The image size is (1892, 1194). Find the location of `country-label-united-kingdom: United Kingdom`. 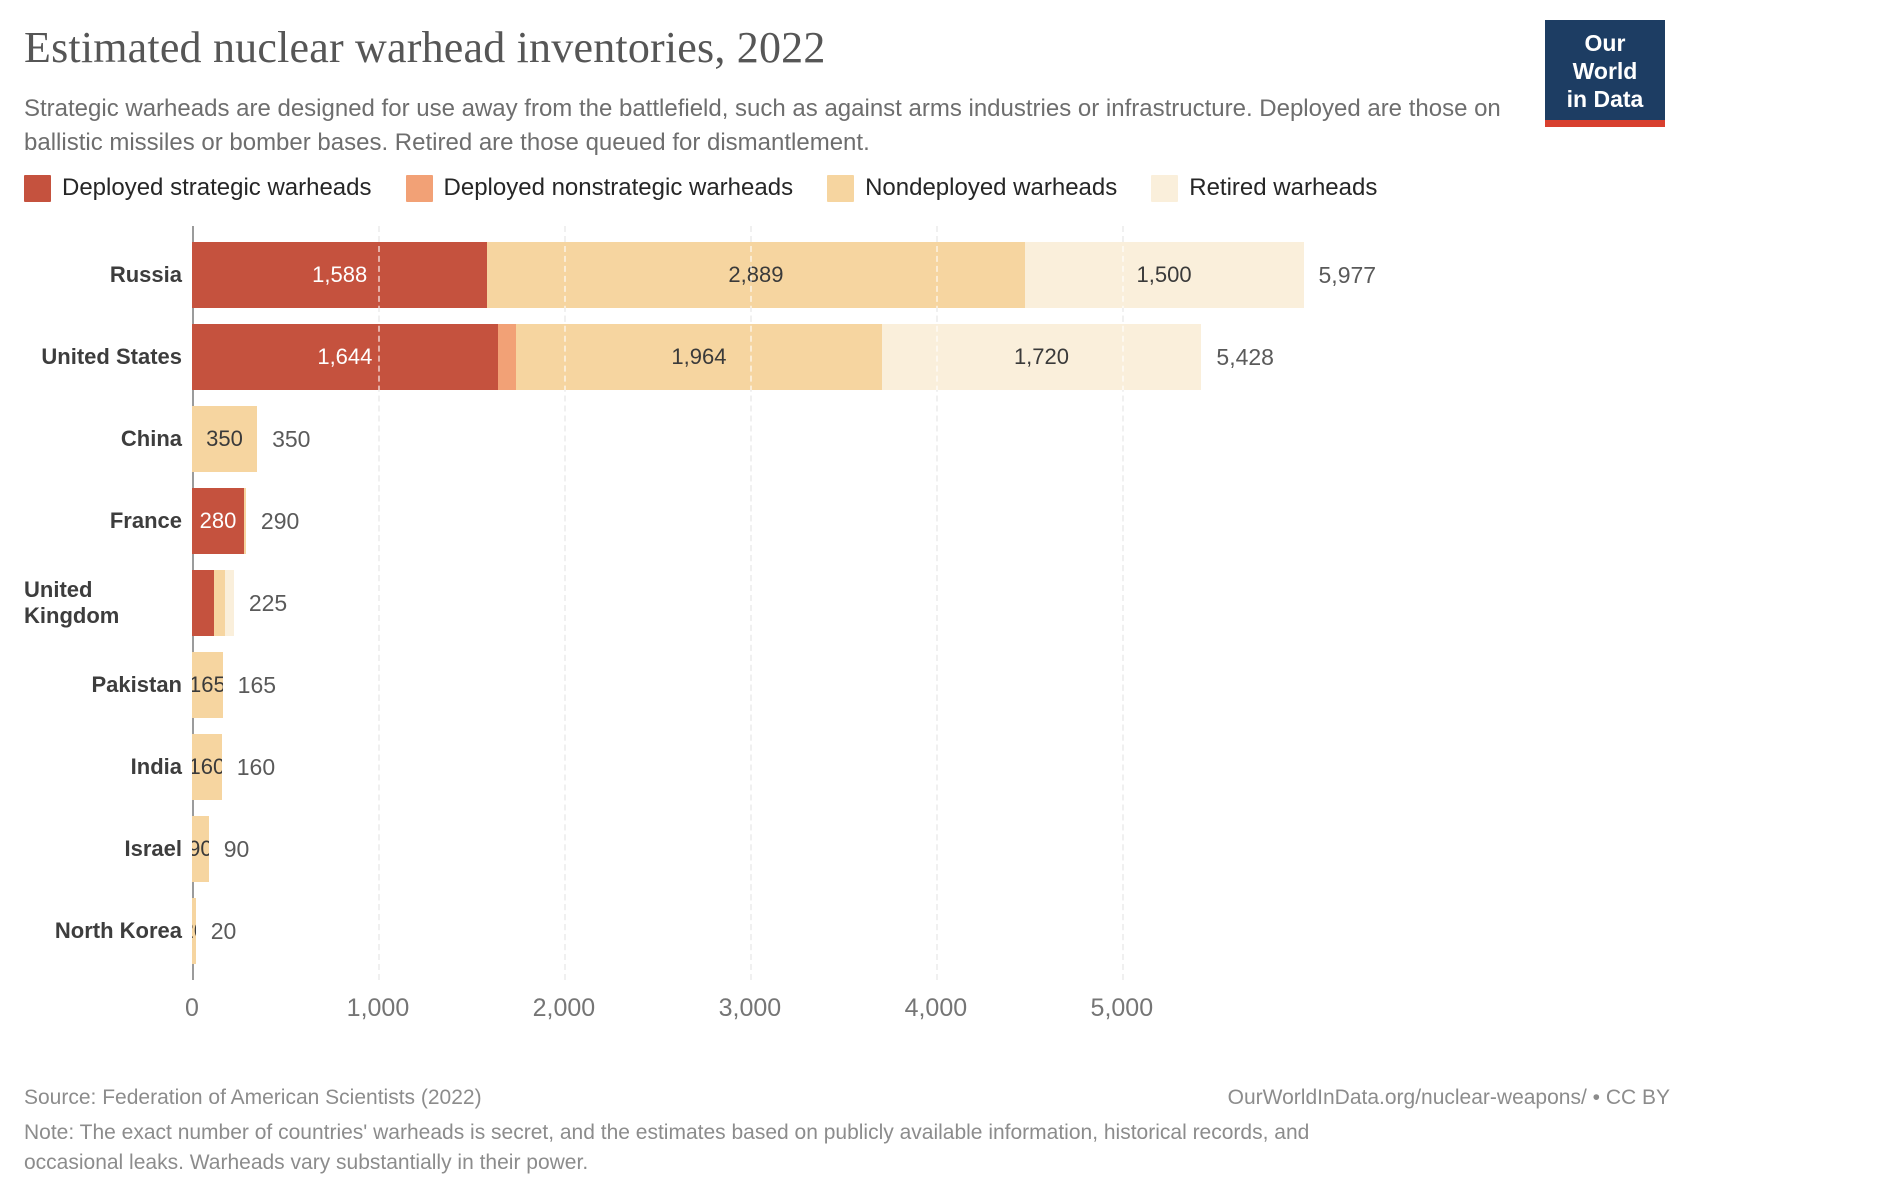

country-label-united-kingdom: United Kingdom is located at coordinates (72, 602).